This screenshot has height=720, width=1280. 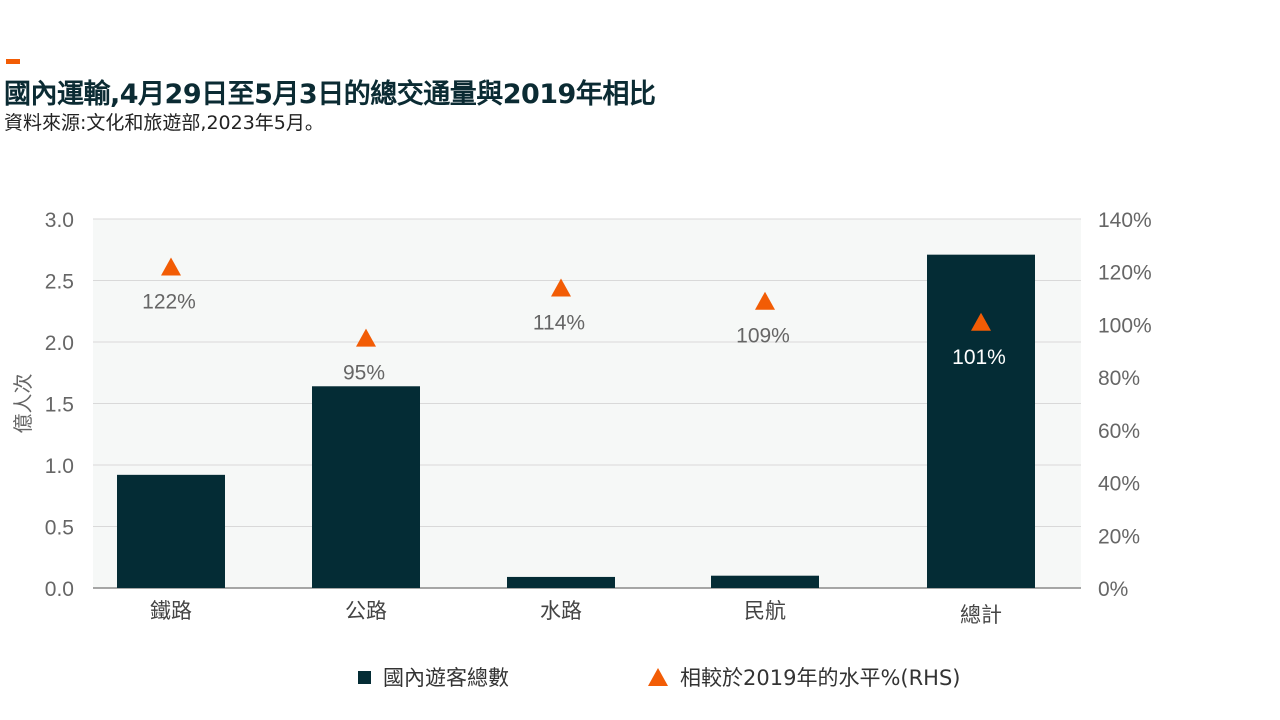 I want to click on legend-item-bars: 國內遊客總數, so click(x=433, y=677).